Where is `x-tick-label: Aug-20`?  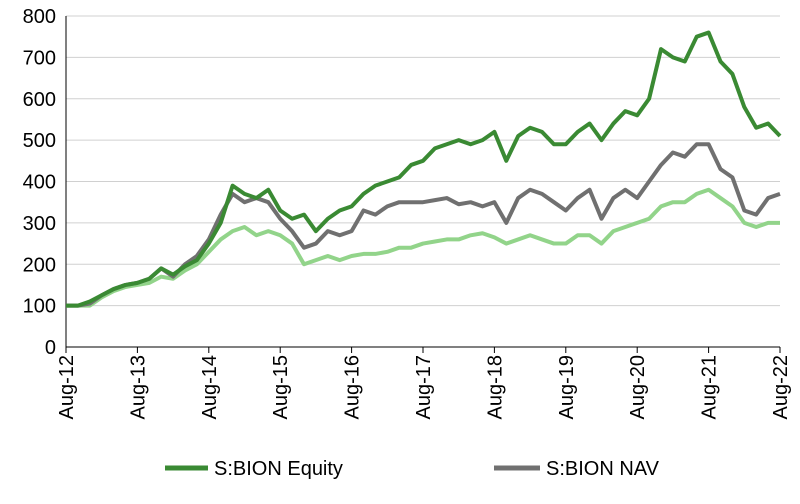 x-tick-label: Aug-20 is located at coordinates (638, 387).